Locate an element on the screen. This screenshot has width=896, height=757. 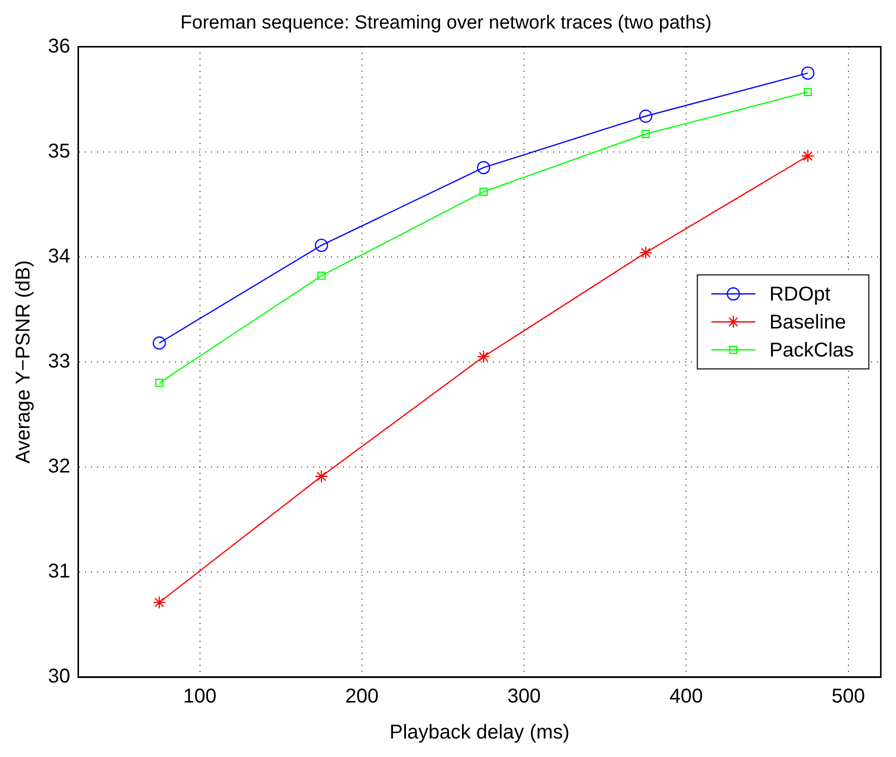
y-tick-label: 35 is located at coordinates (59, 151).